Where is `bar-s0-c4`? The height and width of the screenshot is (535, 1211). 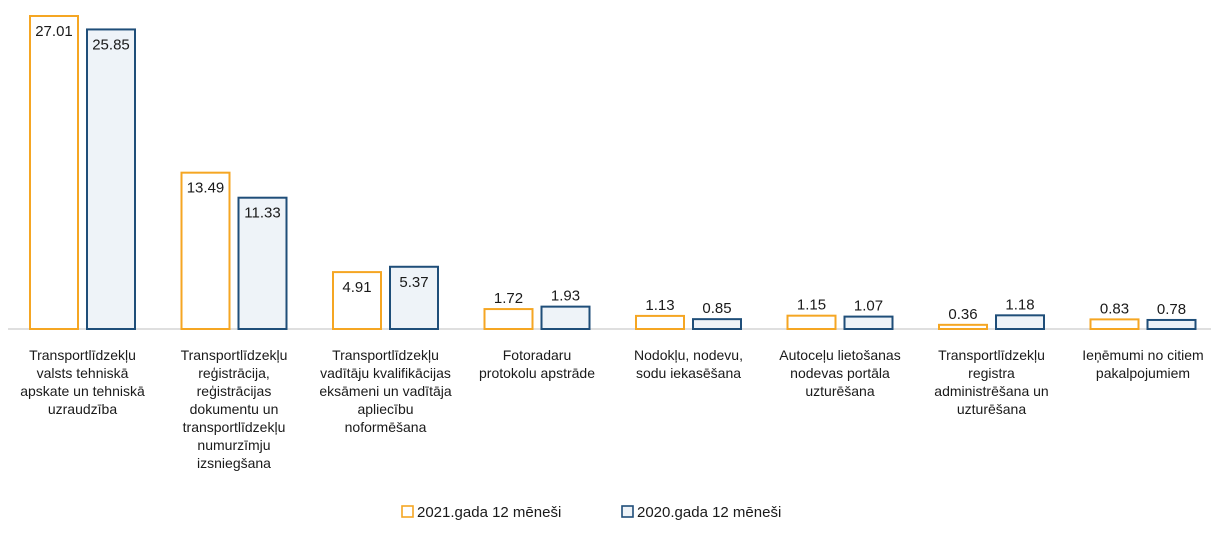 bar-s0-c4 is located at coordinates (660, 322).